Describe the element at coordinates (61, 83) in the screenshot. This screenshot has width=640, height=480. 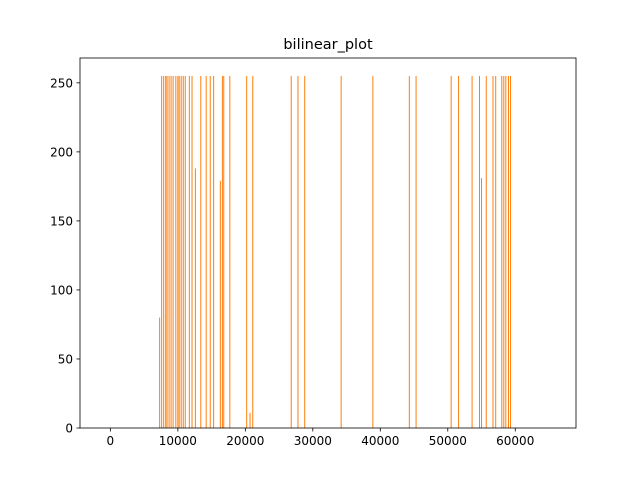
I see `y-tick-label: 250` at that location.